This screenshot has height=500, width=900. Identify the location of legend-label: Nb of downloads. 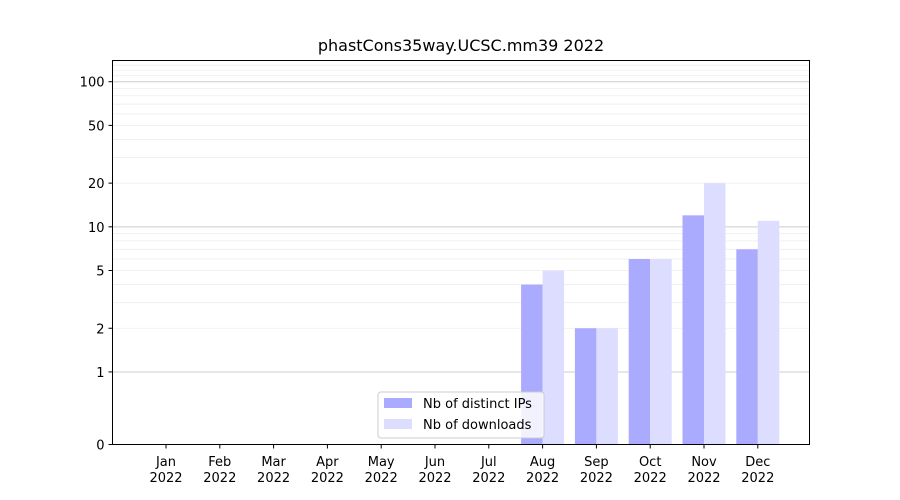
(477, 425).